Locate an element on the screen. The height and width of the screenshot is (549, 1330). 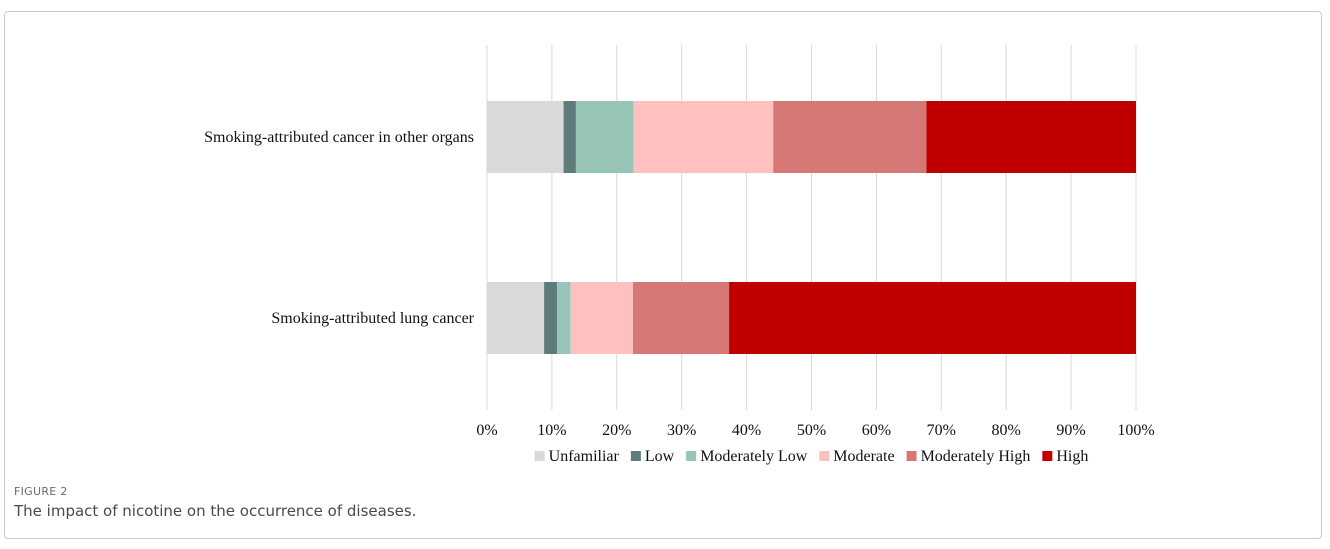
x-tick-label: 100% is located at coordinates (1135, 430).